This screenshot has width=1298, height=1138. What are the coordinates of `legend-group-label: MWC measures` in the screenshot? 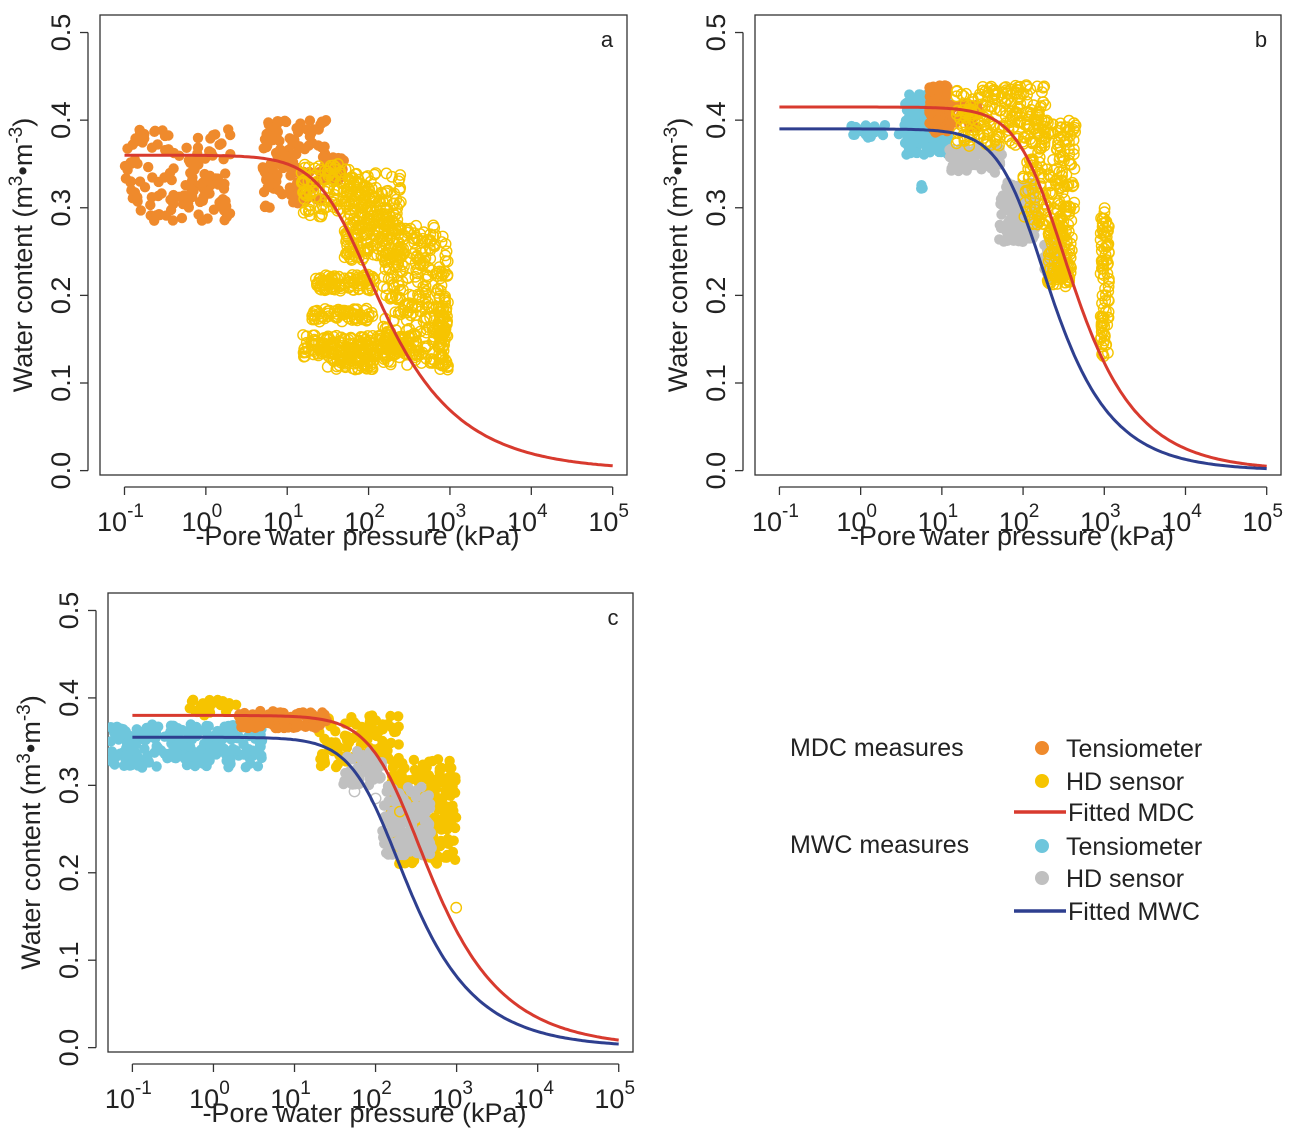 It's located at (879, 845).